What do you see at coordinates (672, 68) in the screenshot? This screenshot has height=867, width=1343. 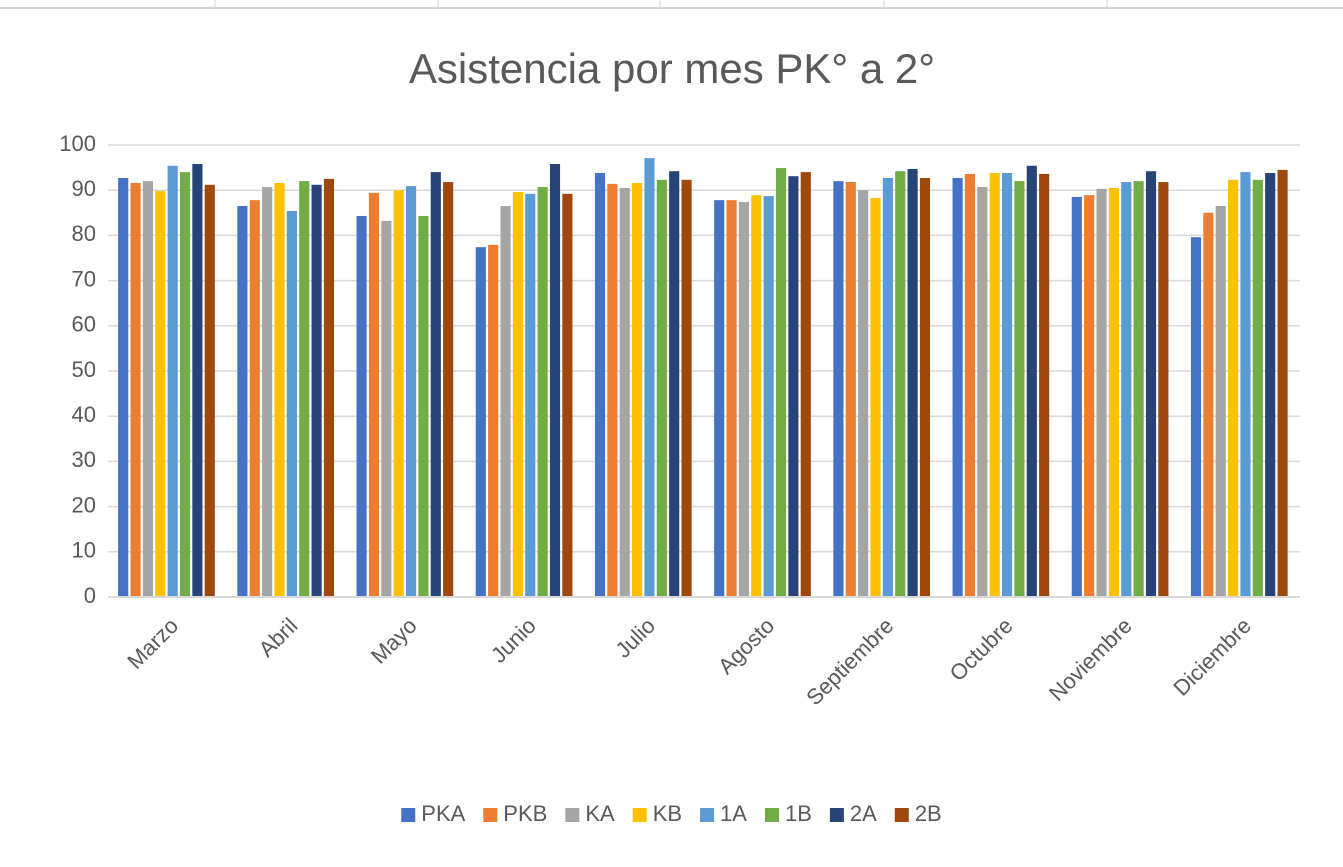 I see `chart-title: Asistencia por mes PK° a 2°` at bounding box center [672, 68].